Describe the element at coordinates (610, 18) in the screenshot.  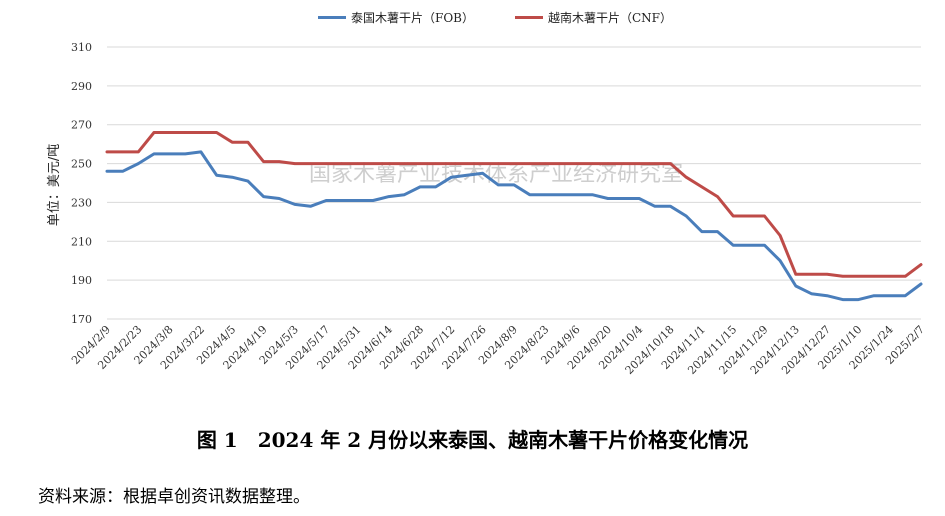
I see `legend-label-vietnam: 越南木薯干片（CNF）` at that location.